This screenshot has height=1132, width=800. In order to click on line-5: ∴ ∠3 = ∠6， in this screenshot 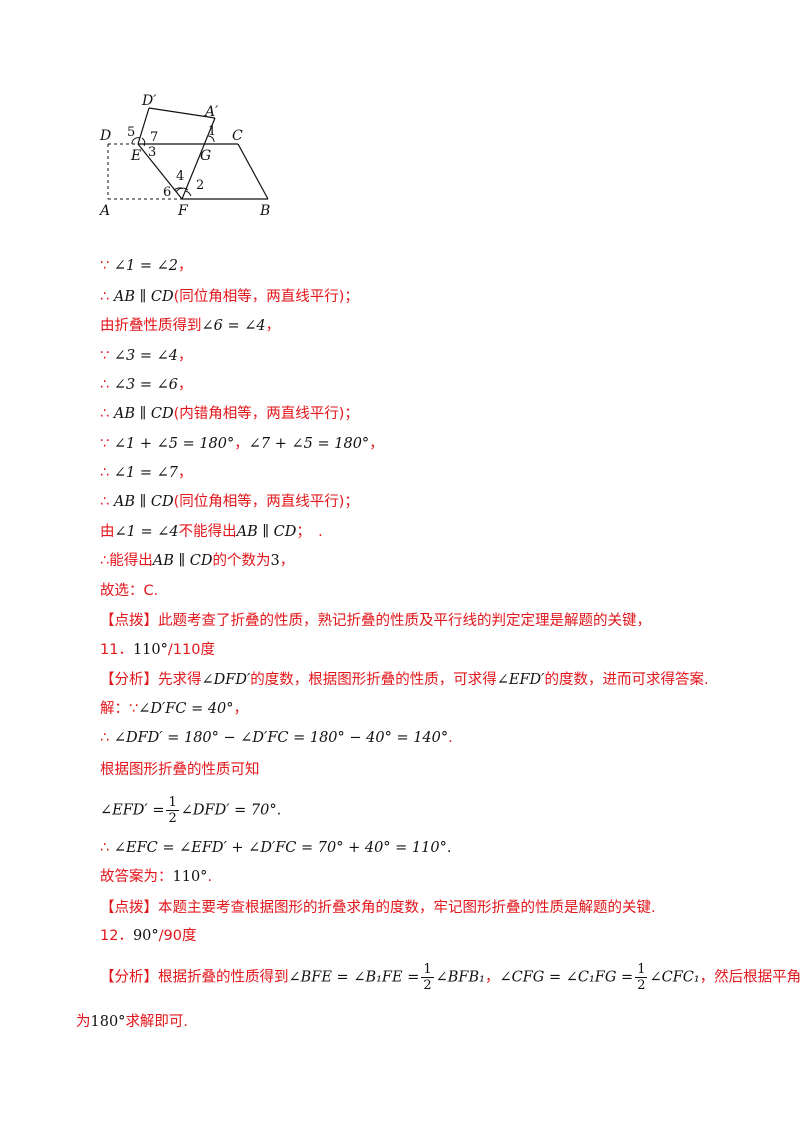, I will do `click(146, 385)`.